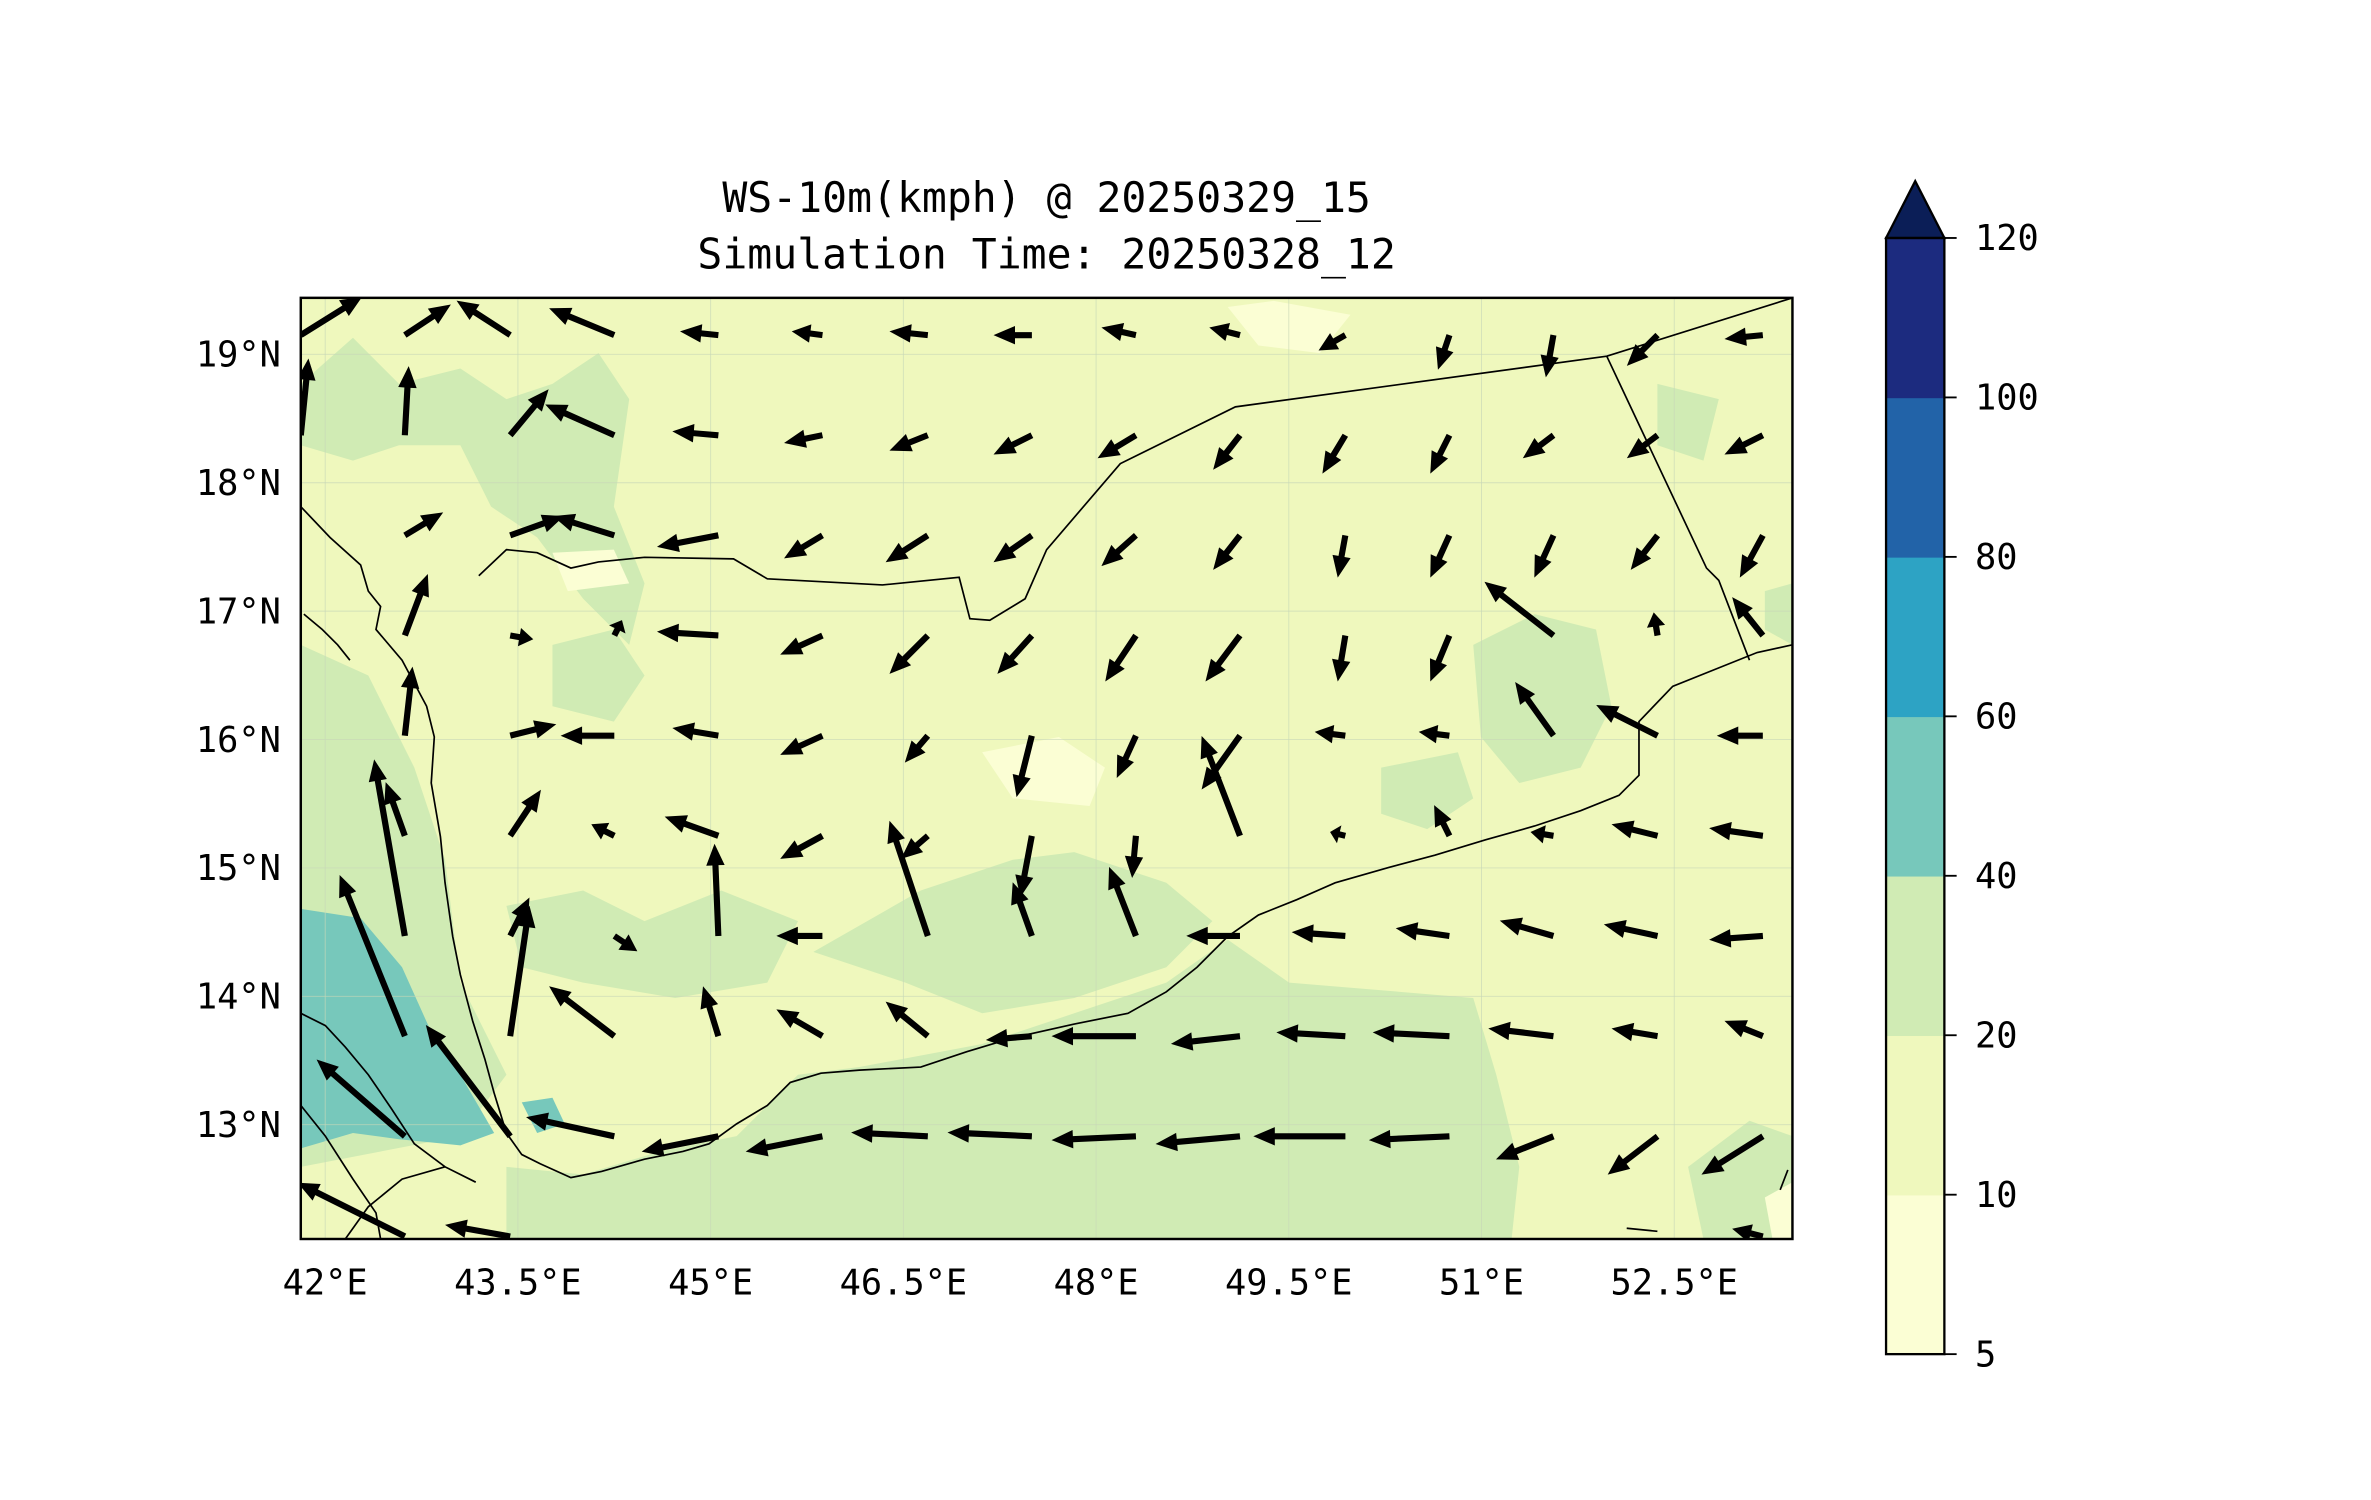 The width and height of the screenshot is (2371, 1500). What do you see at coordinates (2007, 398) in the screenshot?
I see `colorbar-tick-label: 100` at bounding box center [2007, 398].